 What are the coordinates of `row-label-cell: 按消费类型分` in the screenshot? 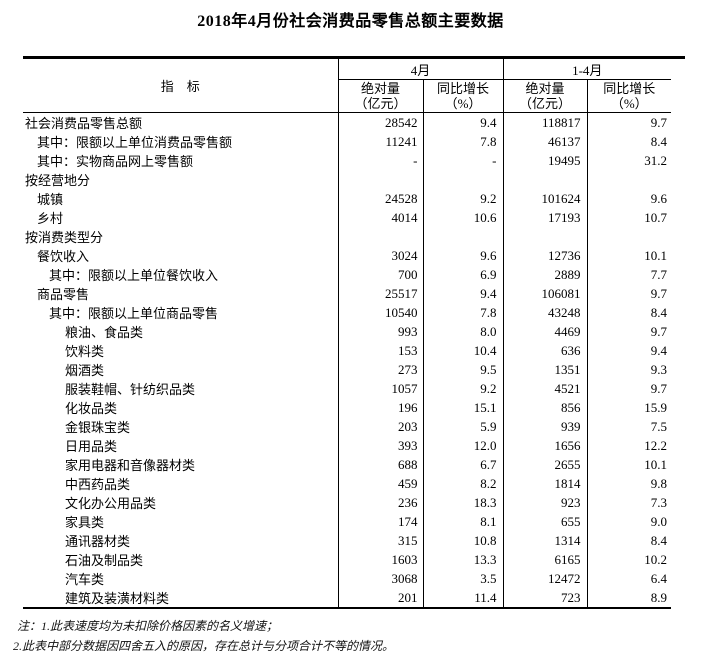 It's located at (181, 236).